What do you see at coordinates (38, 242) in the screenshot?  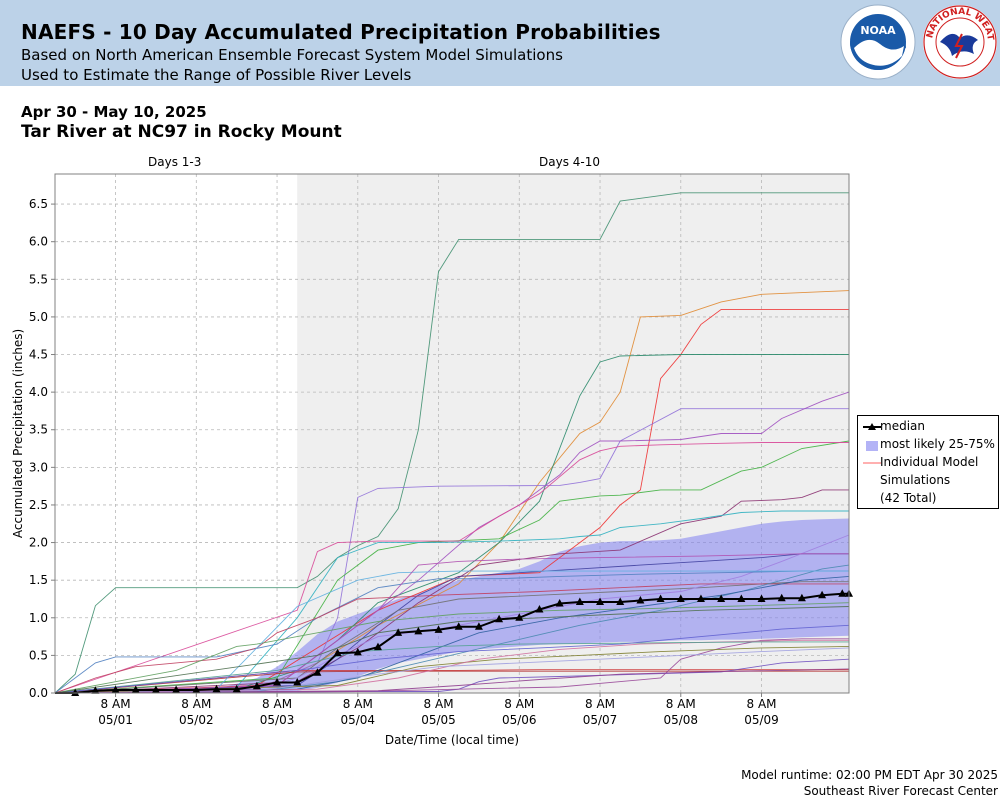 I see `y-tick-label: 6.0` at bounding box center [38, 242].